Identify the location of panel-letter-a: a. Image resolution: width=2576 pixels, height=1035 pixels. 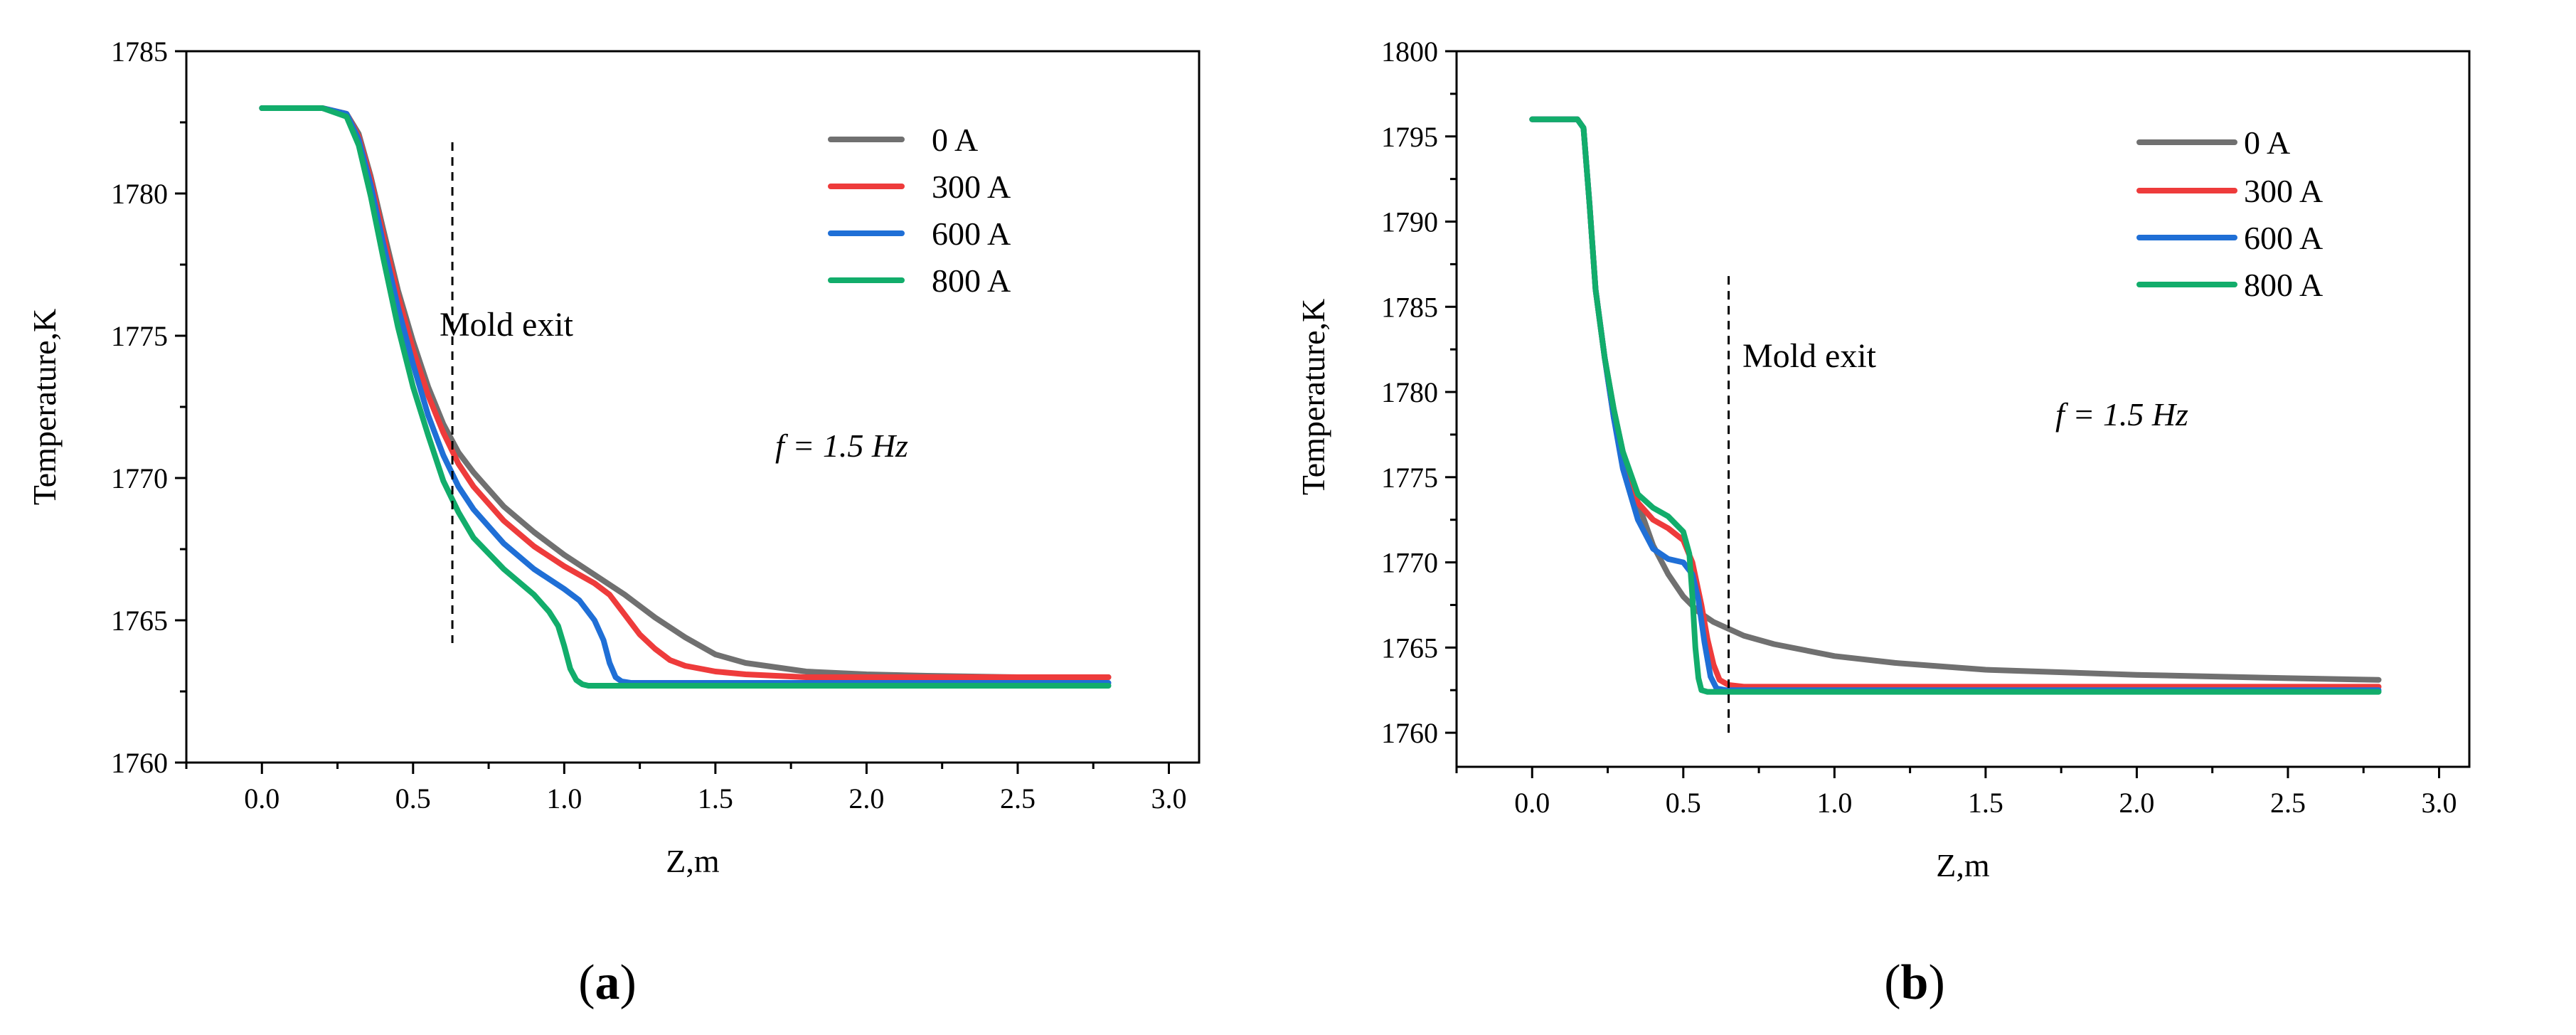
(607, 982).